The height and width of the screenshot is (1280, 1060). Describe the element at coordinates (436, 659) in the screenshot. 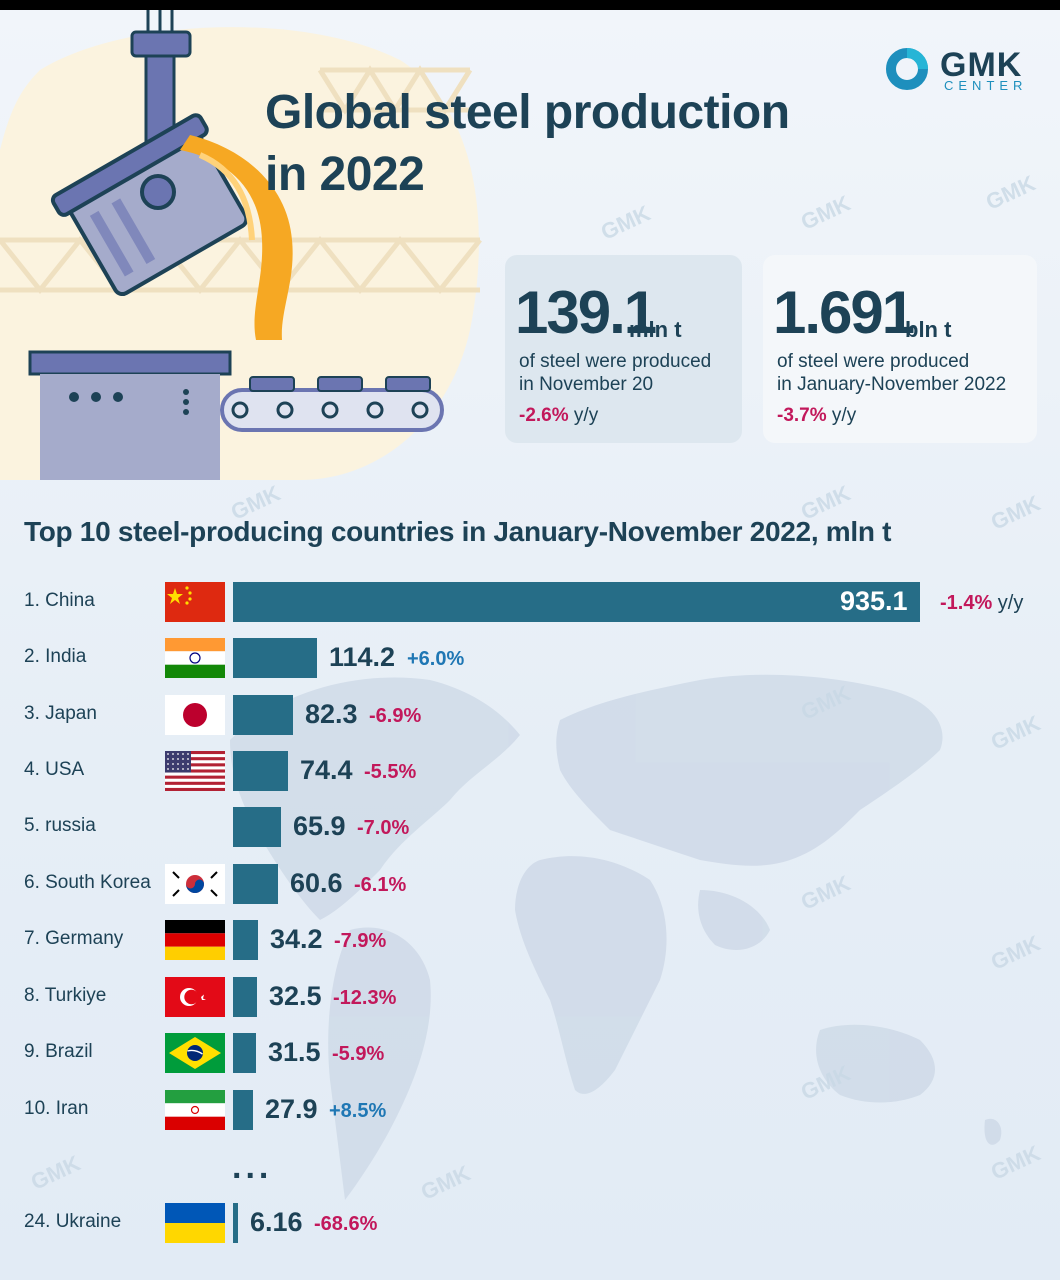

I see `change-label: +6.0%` at that location.